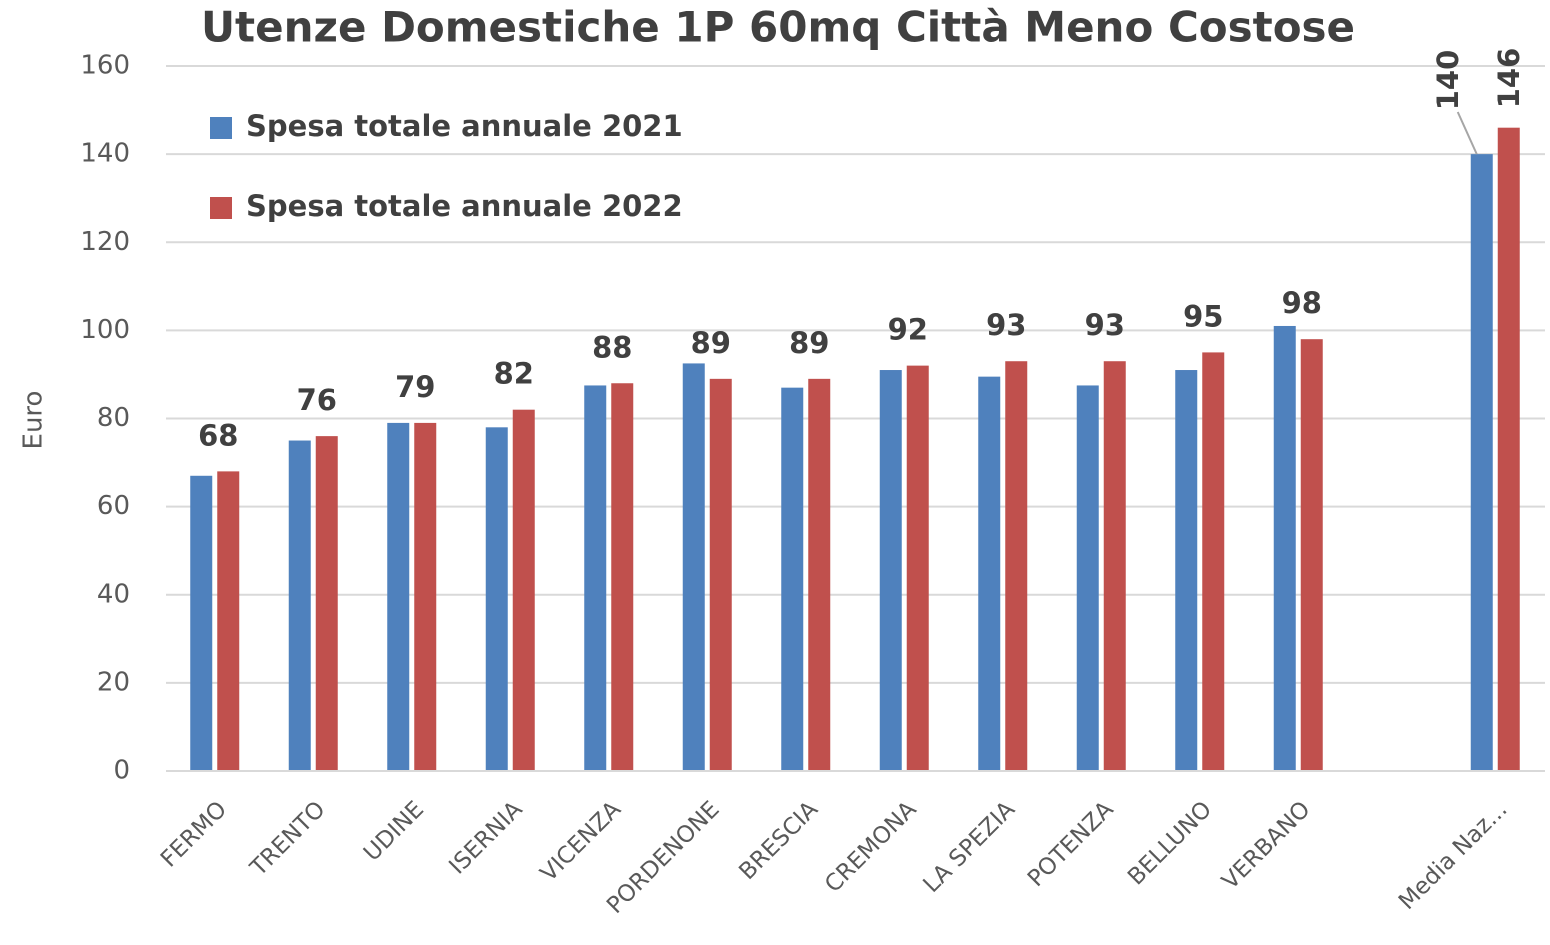 This screenshot has height=945, width=1550. Describe the element at coordinates (871, 847) in the screenshot. I see `x-tick-label: CREMONA` at that location.